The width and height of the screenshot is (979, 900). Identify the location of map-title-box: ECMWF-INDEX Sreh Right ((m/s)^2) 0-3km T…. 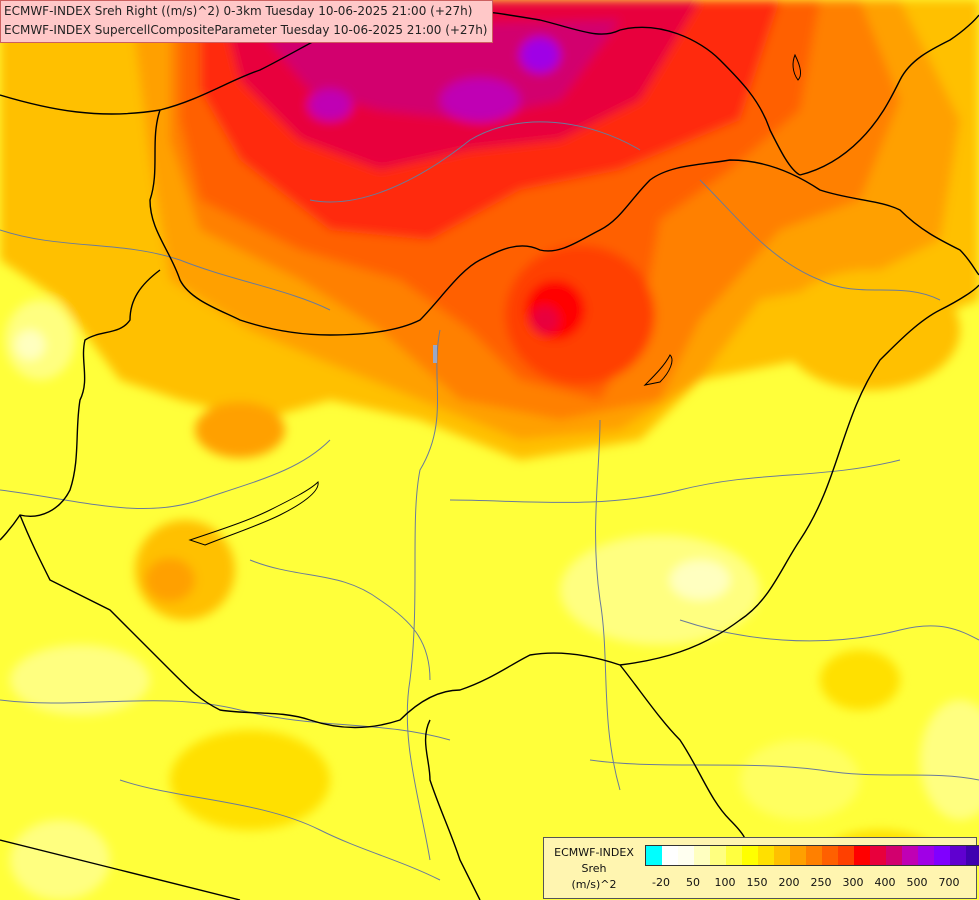
(246, 21).